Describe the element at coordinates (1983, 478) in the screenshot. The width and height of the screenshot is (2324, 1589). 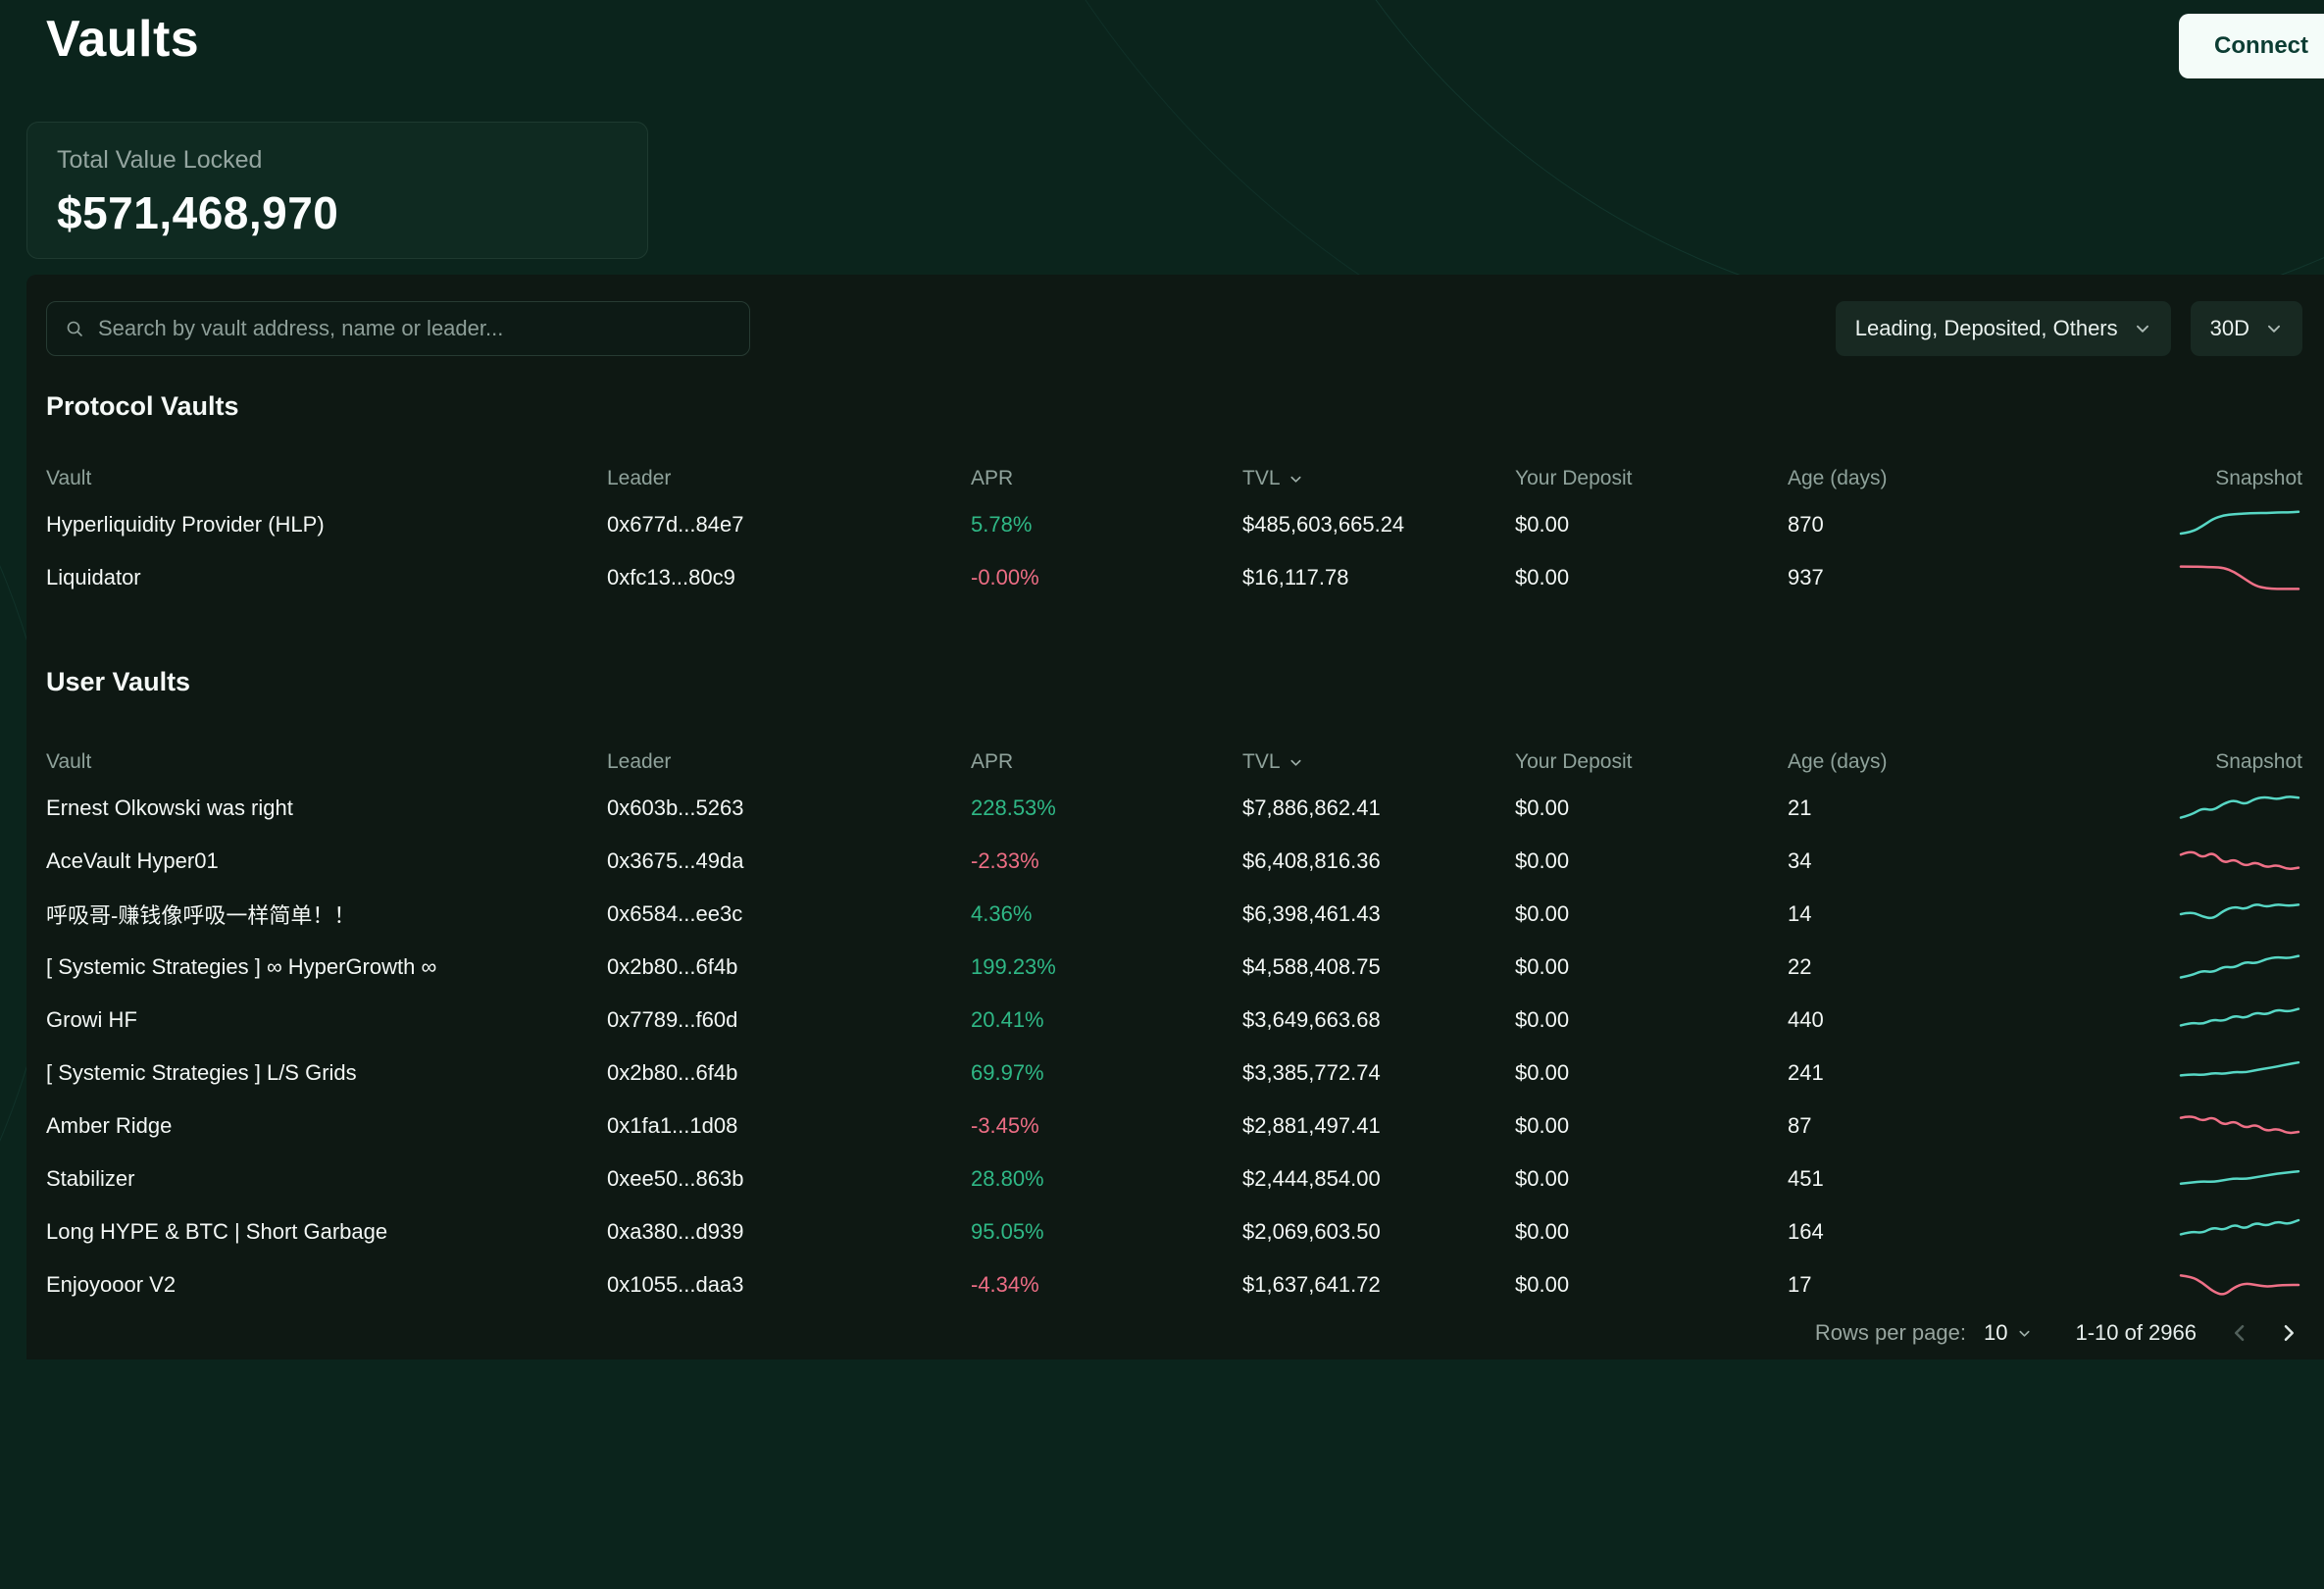
I see `column-header-age-days-: Age (days)` at that location.